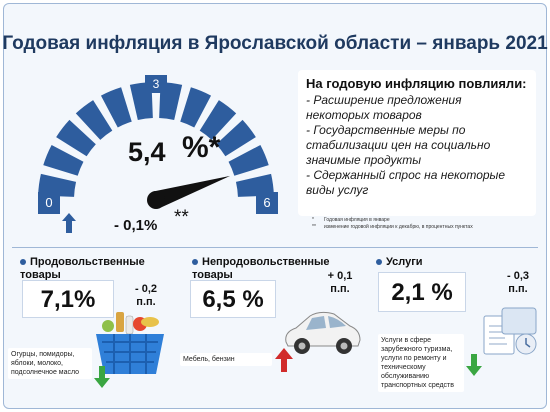 Image resolution: width=550 pixels, height=412 pixels. What do you see at coordinates (146, 302) in the screenshot?
I see `food-change-unit: п.п.` at bounding box center [146, 302].